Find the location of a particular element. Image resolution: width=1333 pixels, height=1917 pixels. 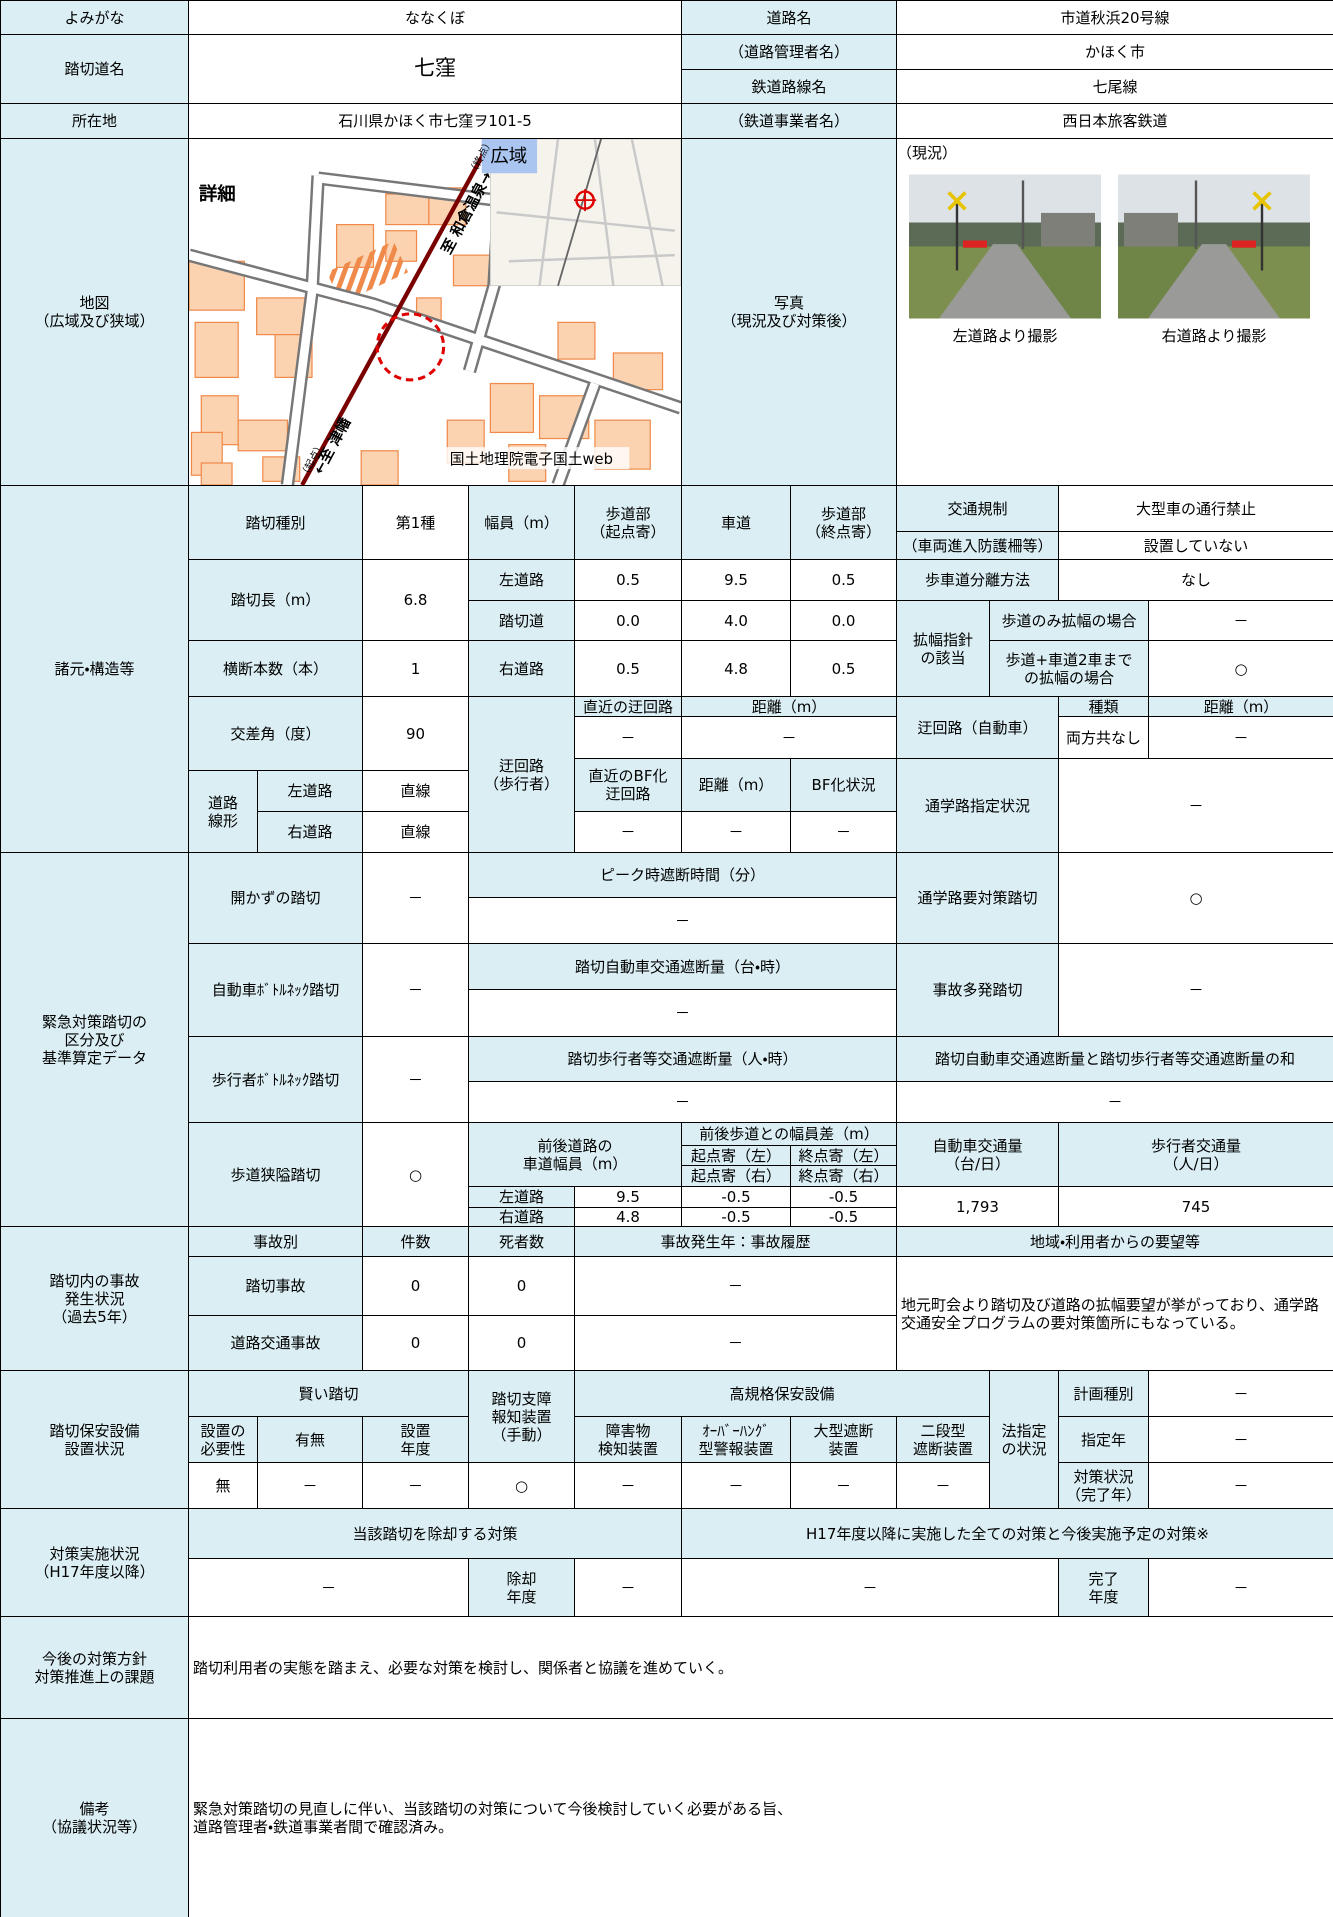

value-cell: 市道秋浜20号線 is located at coordinates (1115, 18).